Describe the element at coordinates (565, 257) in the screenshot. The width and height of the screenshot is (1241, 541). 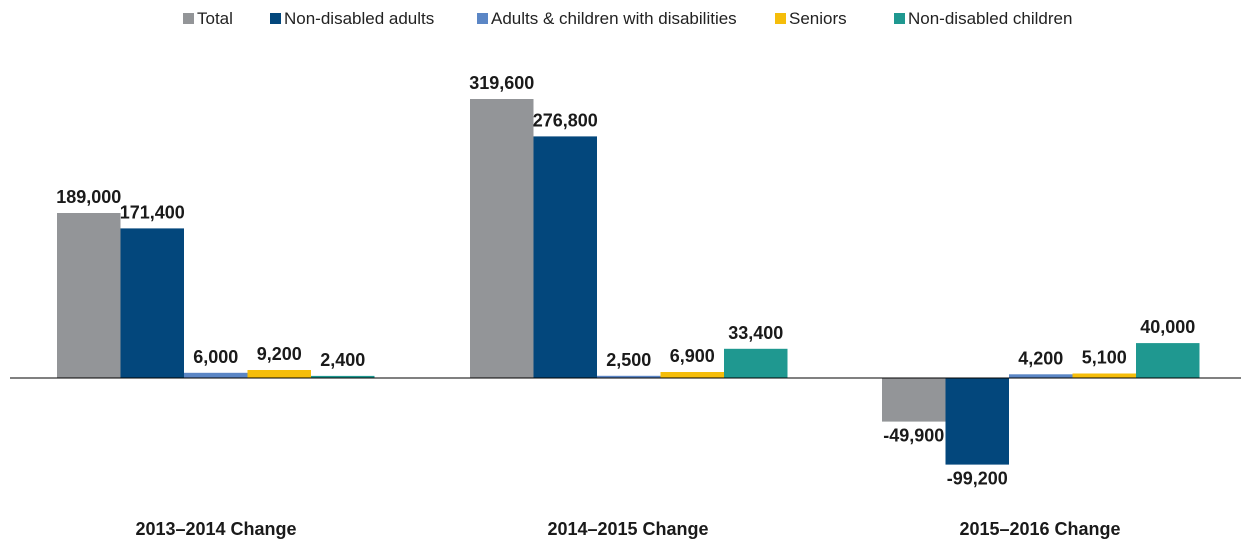
I see `bar-non-disabled-adults-2014-2015-change` at that location.